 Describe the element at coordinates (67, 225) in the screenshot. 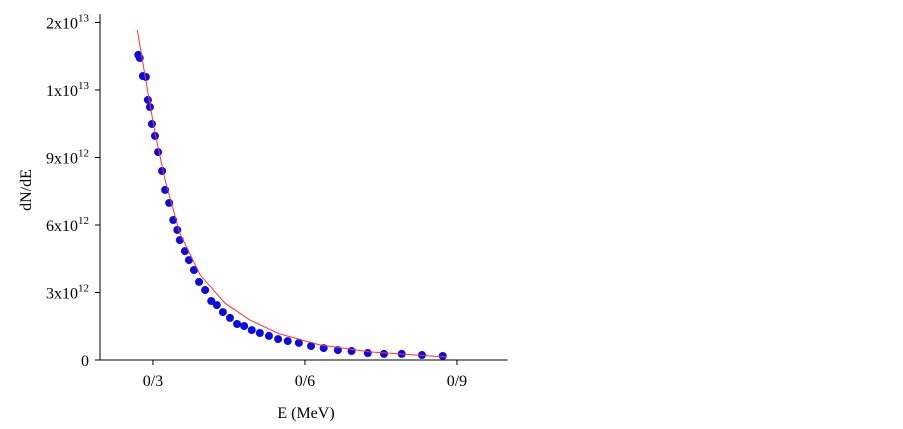

I see `y-tick-label: 6x10¹²` at that location.